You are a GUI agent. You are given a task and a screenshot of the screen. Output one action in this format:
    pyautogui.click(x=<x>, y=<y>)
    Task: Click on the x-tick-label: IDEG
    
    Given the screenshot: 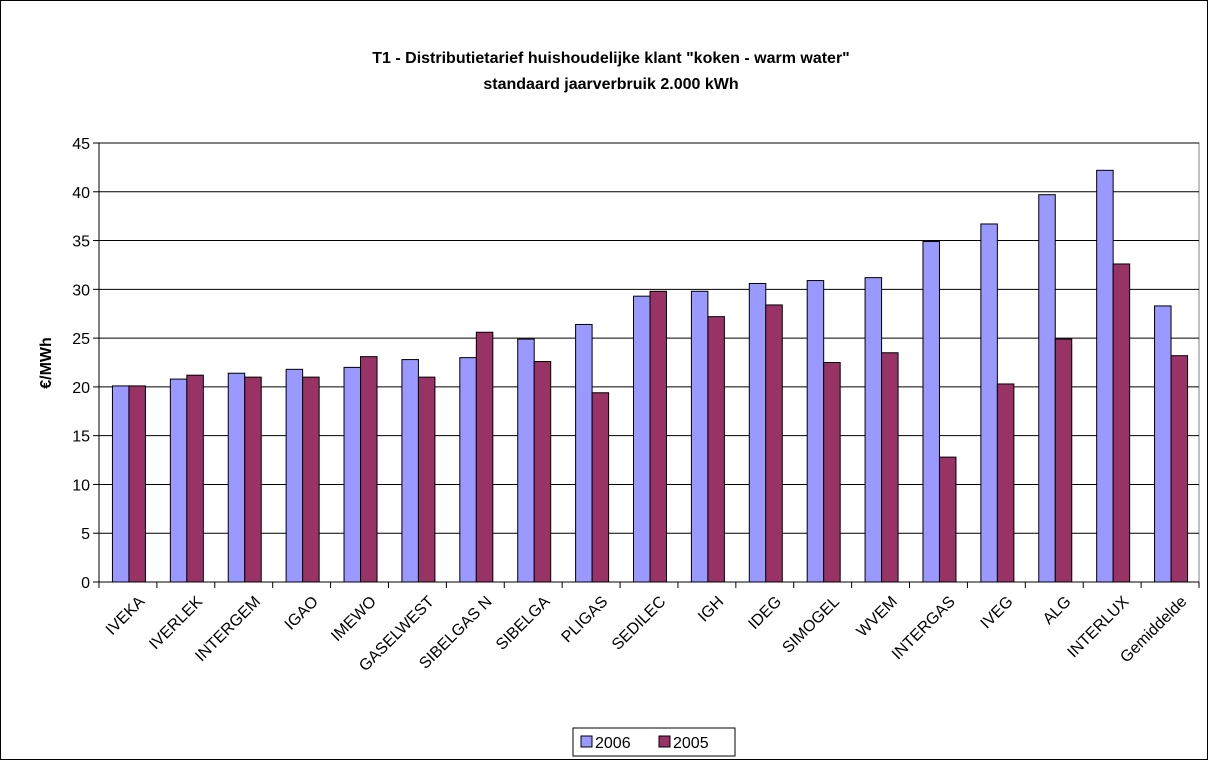 What is the action you would take?
    pyautogui.click(x=765, y=613)
    